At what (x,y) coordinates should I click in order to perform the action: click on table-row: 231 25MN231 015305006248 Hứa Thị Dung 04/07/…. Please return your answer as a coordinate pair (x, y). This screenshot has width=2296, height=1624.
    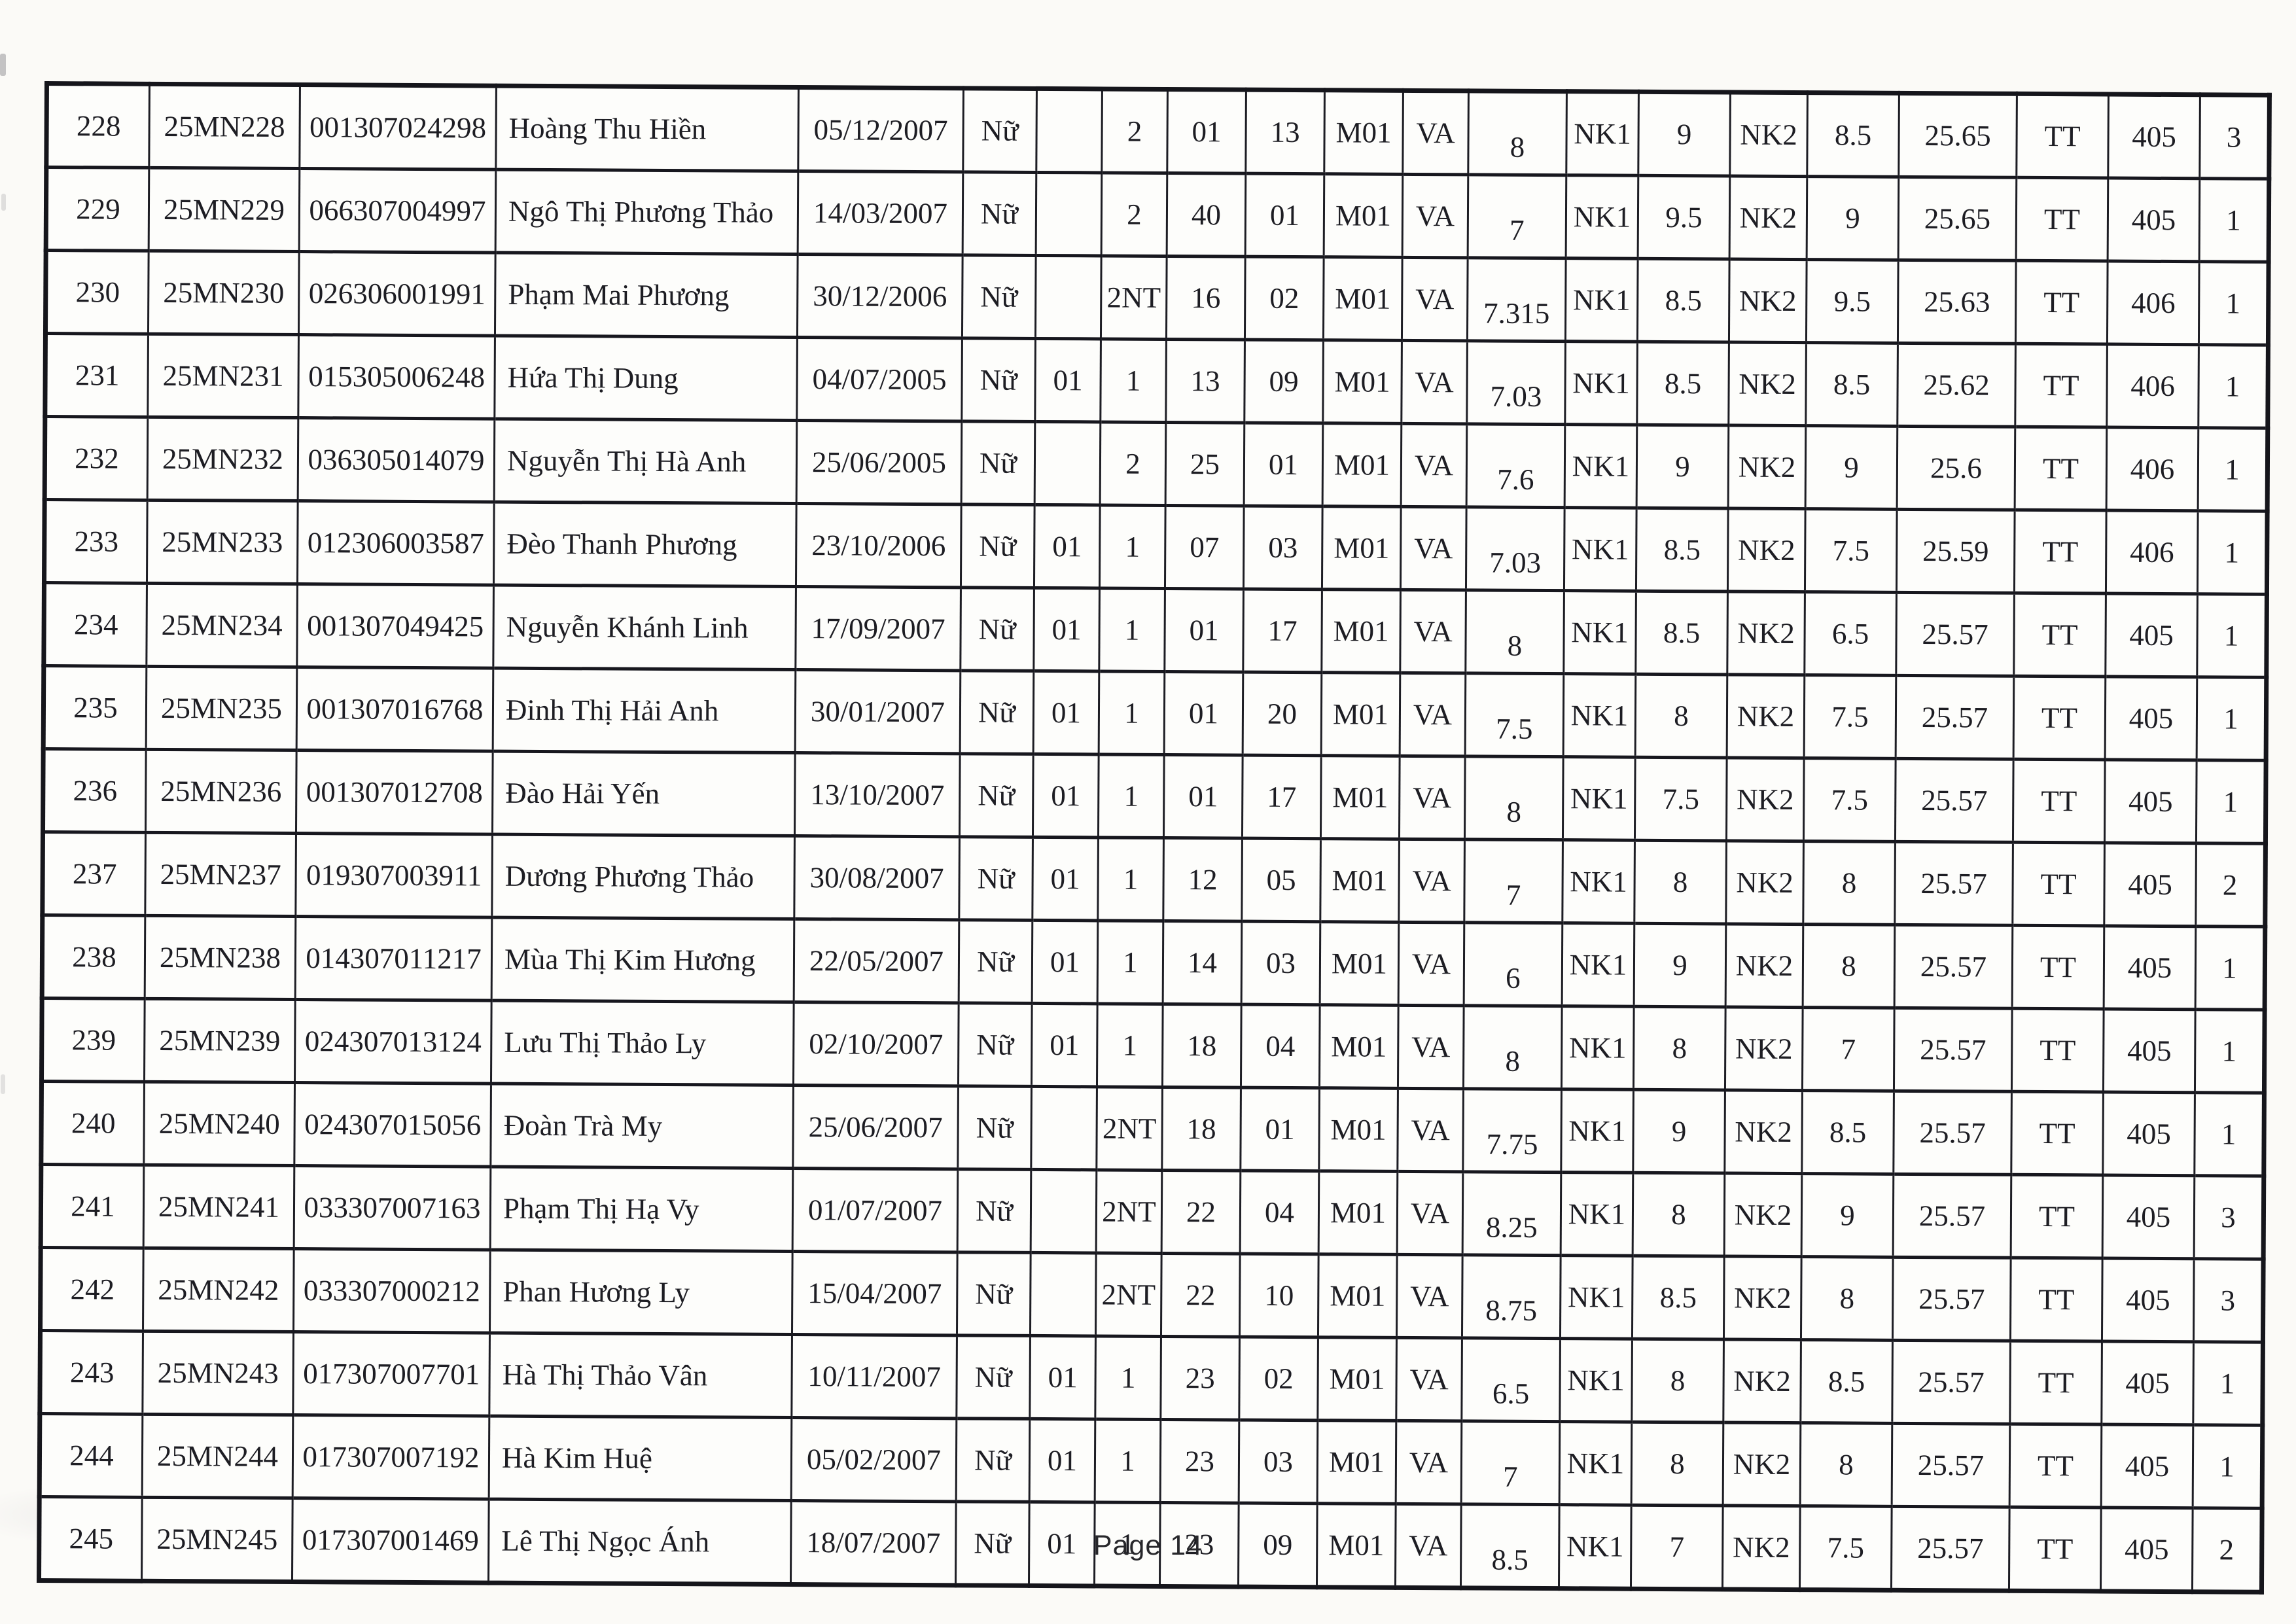
    Looking at the image, I should click on (1156, 381).